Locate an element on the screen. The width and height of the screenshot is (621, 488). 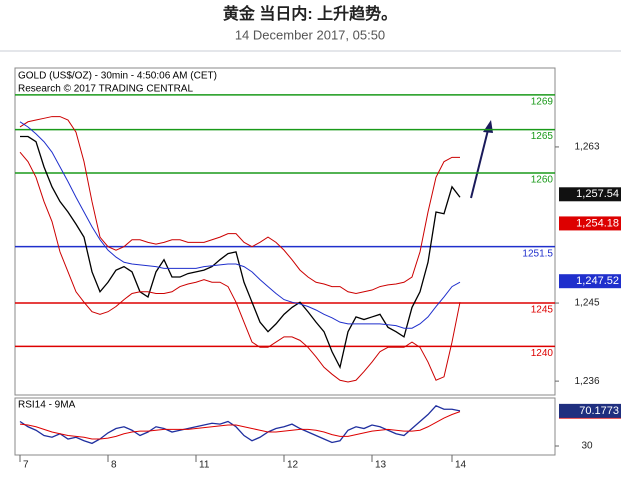
x-tick-label: 11 is located at coordinates (204, 465).